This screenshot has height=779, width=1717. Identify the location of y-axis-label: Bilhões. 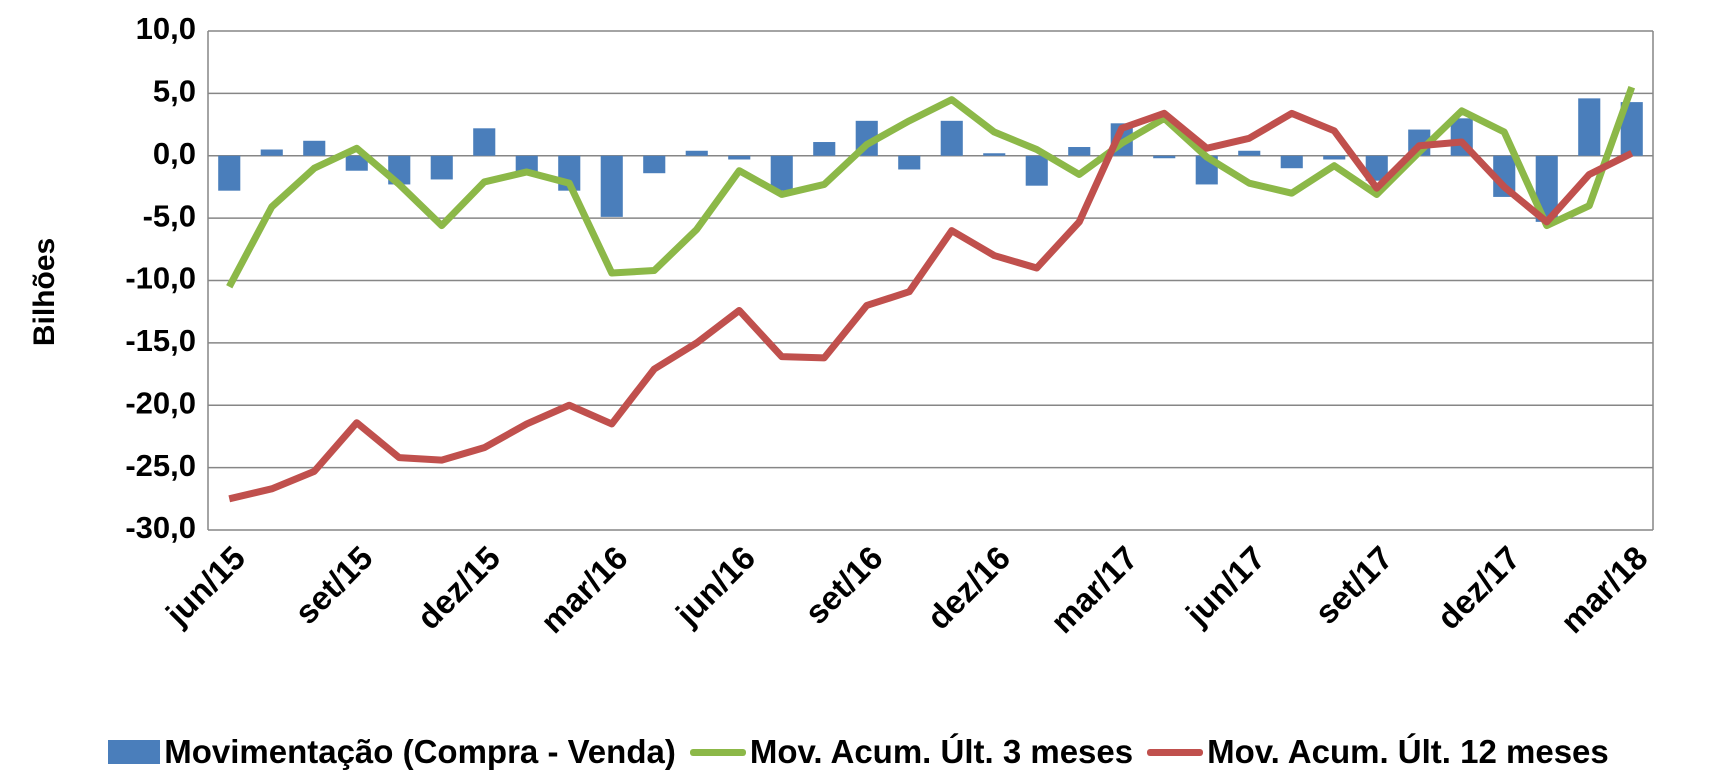
(44, 292).